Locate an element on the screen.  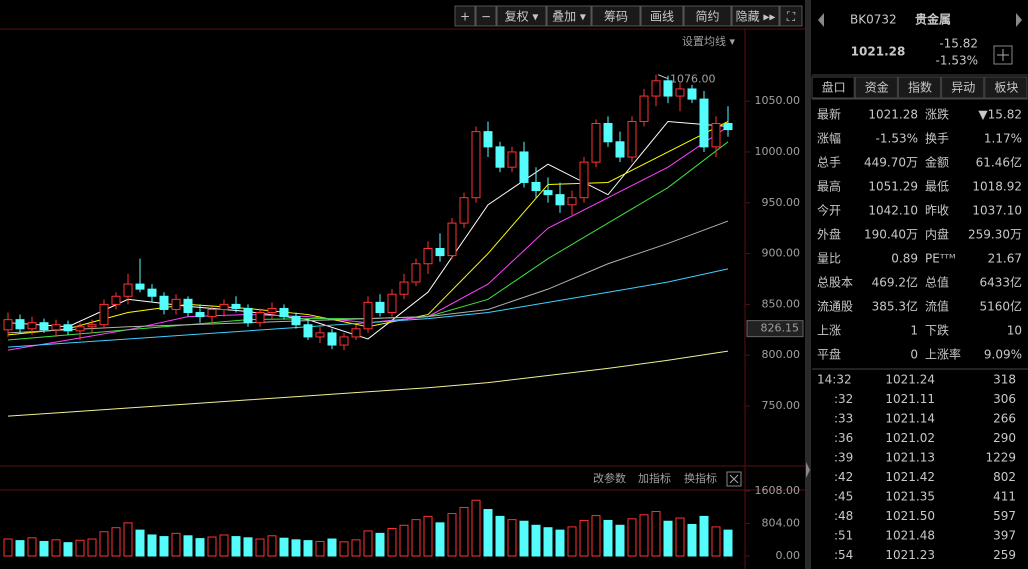
trade-time: :32 is located at coordinates (843, 399).